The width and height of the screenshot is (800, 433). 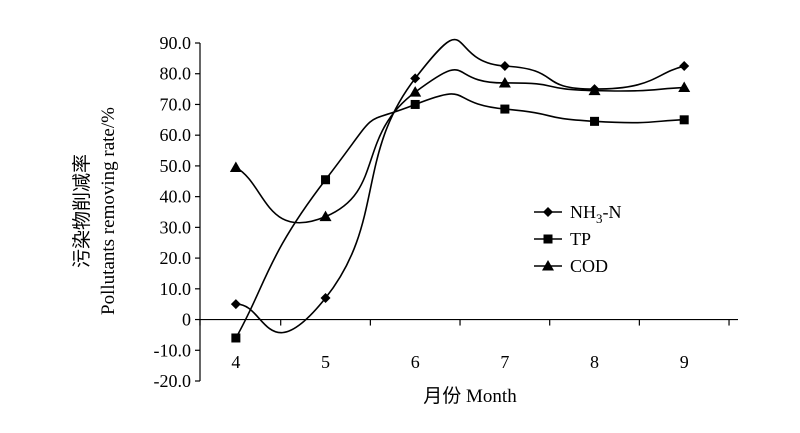 I want to click on y-tick-label: 30.0, so click(x=176, y=227).